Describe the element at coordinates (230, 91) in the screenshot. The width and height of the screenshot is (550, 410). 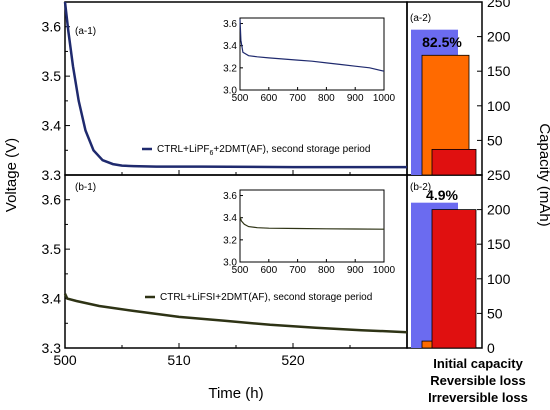
I see `inset-y-tick-label-a-1-0: 3.0` at that location.